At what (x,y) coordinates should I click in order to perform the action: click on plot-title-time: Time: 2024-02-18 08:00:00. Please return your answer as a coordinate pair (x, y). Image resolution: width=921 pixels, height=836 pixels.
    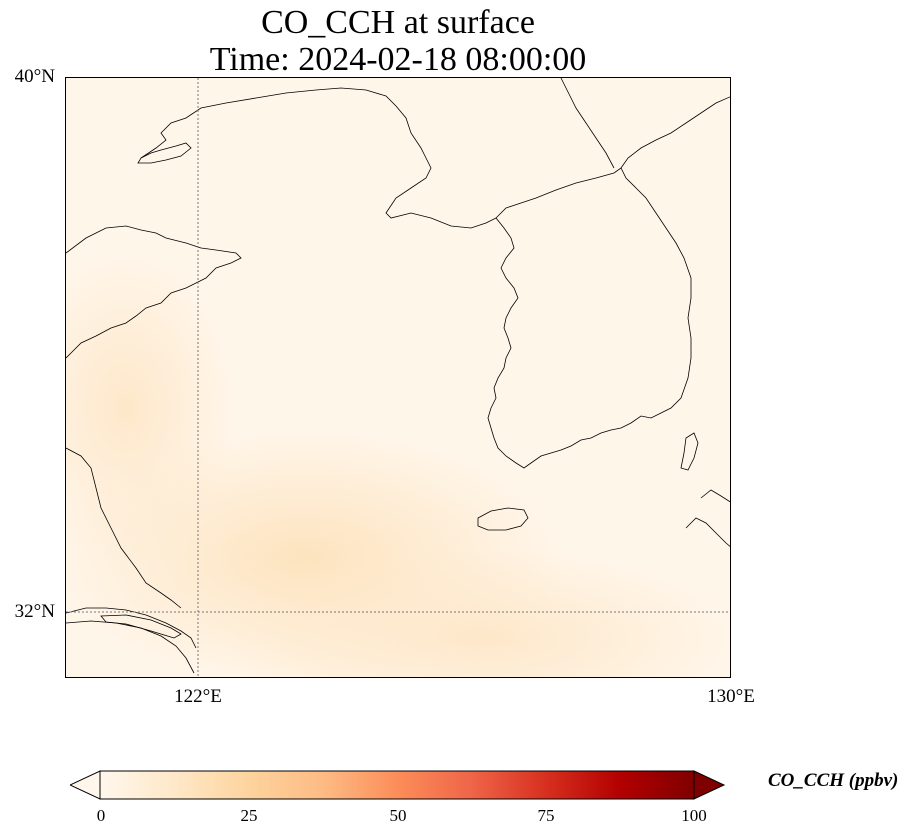
    Looking at the image, I should click on (398, 59).